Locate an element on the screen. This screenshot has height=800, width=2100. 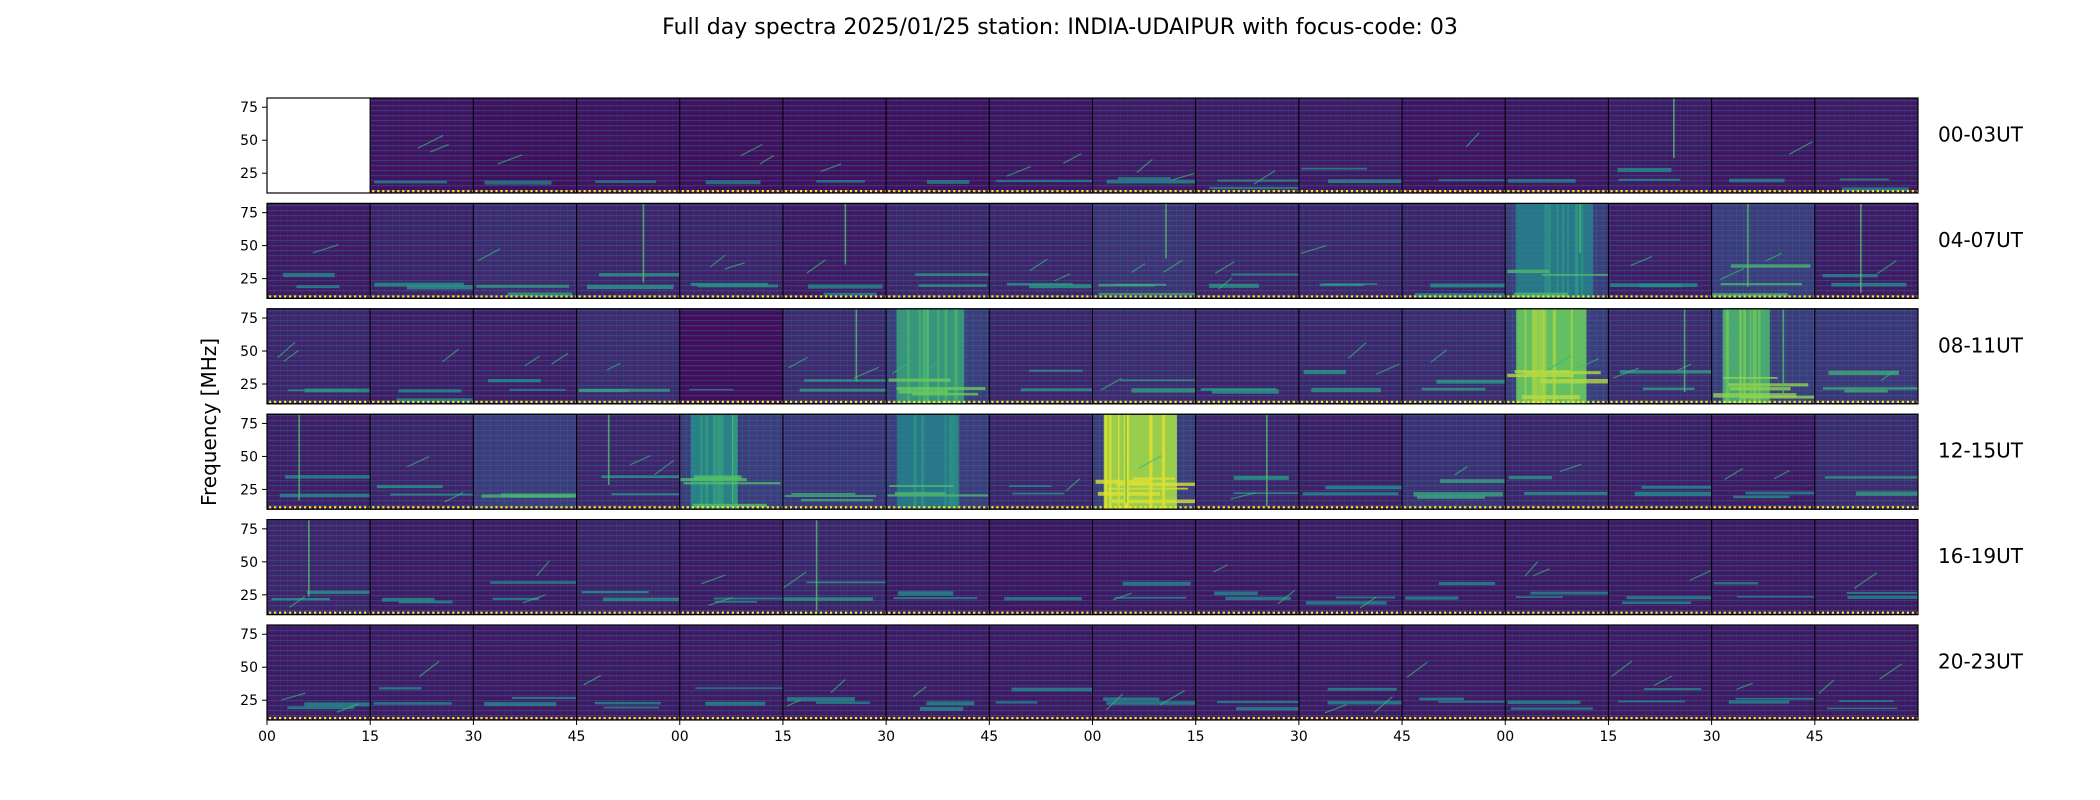
spectra-row-2: 75 50 25 08-11UT is located at coordinates (1132, 356).